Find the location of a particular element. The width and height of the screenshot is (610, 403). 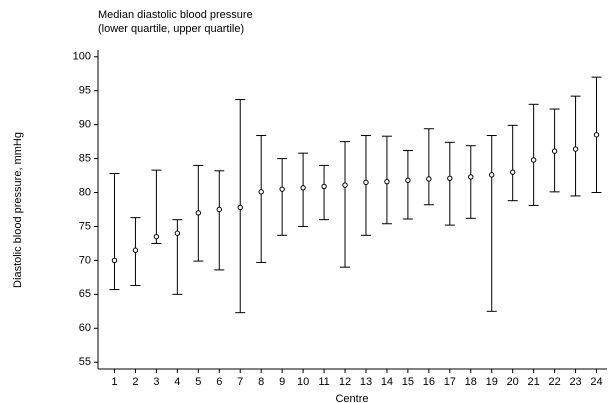

y-axis-label: Diastolic blood pressure, mmHg is located at coordinates (18, 210).